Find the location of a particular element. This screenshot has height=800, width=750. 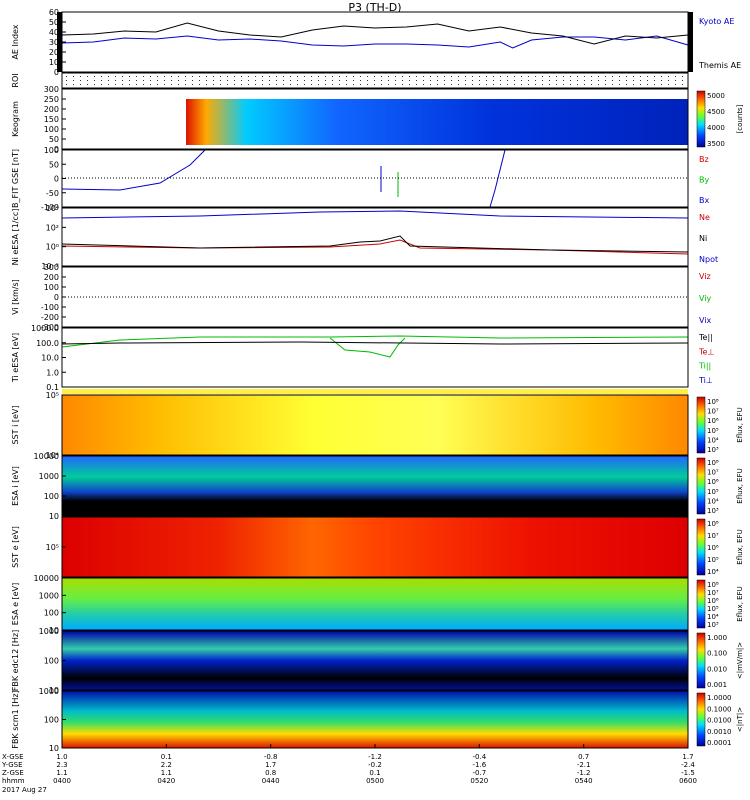

y-tick-label: 50 is located at coordinates (54, 22).